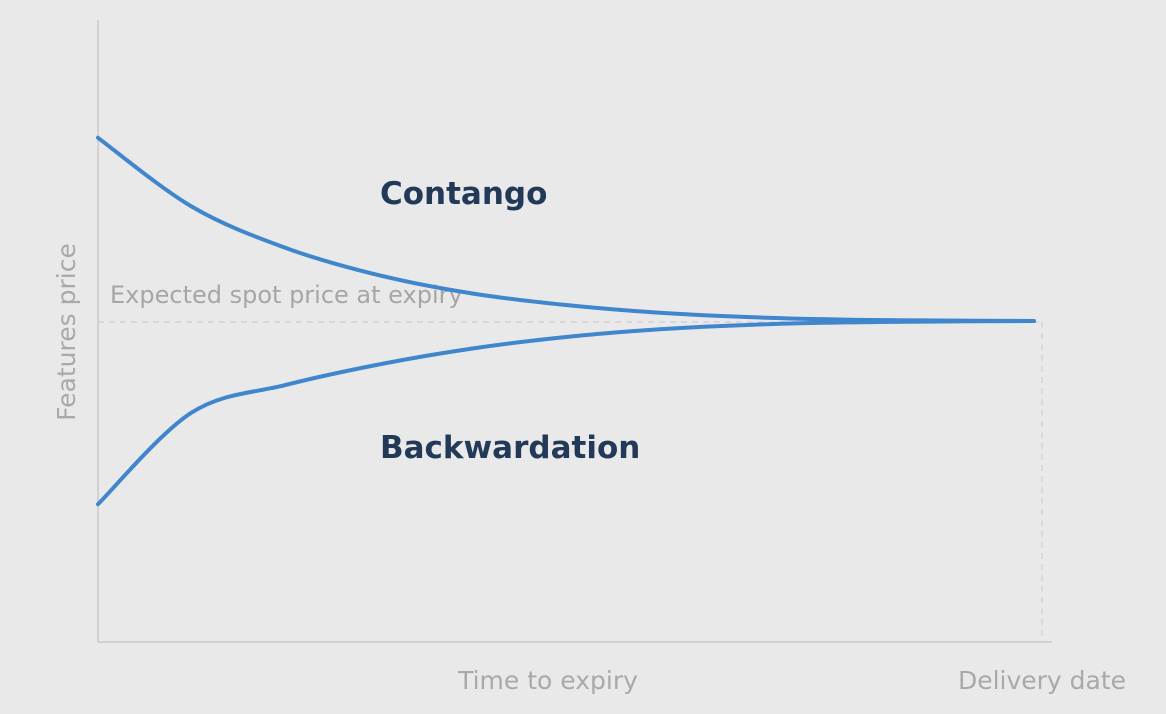  What do you see at coordinates (547, 680) in the screenshot?
I see `x-axis-label: Time to expiry` at bounding box center [547, 680].